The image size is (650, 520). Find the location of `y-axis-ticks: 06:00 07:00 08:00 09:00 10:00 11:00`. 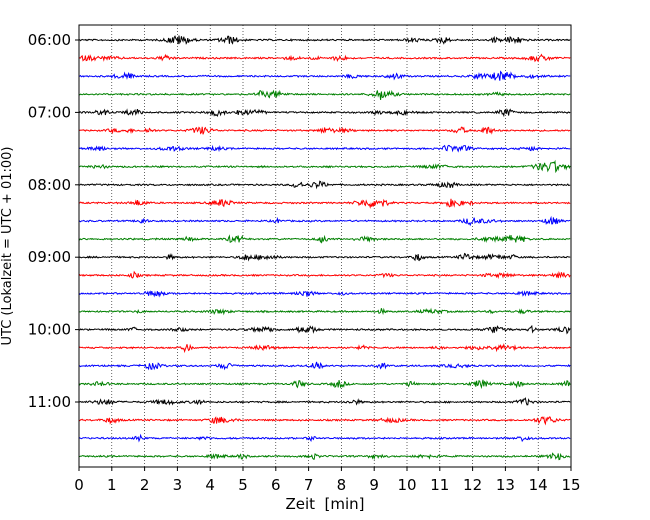

y-axis-ticks: 06:00 07:00 08:00 09:00 10:00 11:00 is located at coordinates (53, 221).